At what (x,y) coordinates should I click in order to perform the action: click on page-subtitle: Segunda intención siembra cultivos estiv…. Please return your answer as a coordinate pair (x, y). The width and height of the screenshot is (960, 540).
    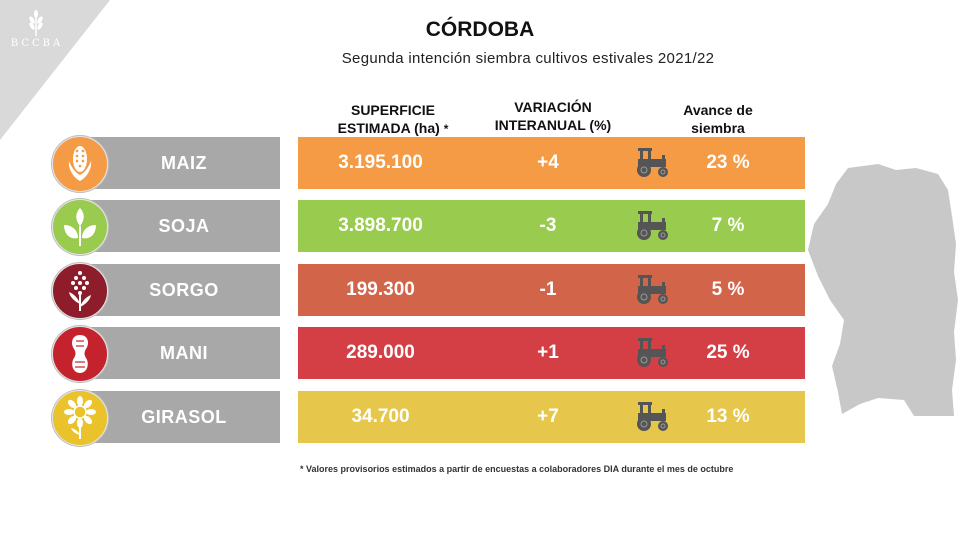
    Looking at the image, I should click on (528, 58).